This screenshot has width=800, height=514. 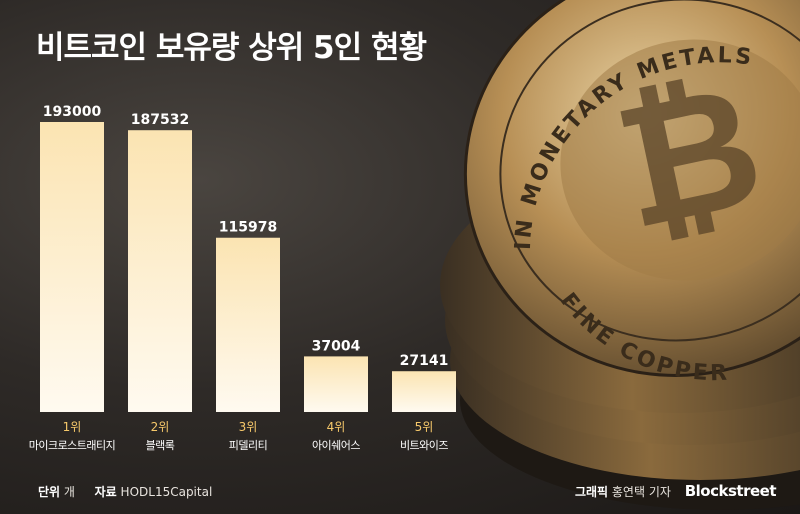 I want to click on unit-label: 단위, so click(x=49, y=492).